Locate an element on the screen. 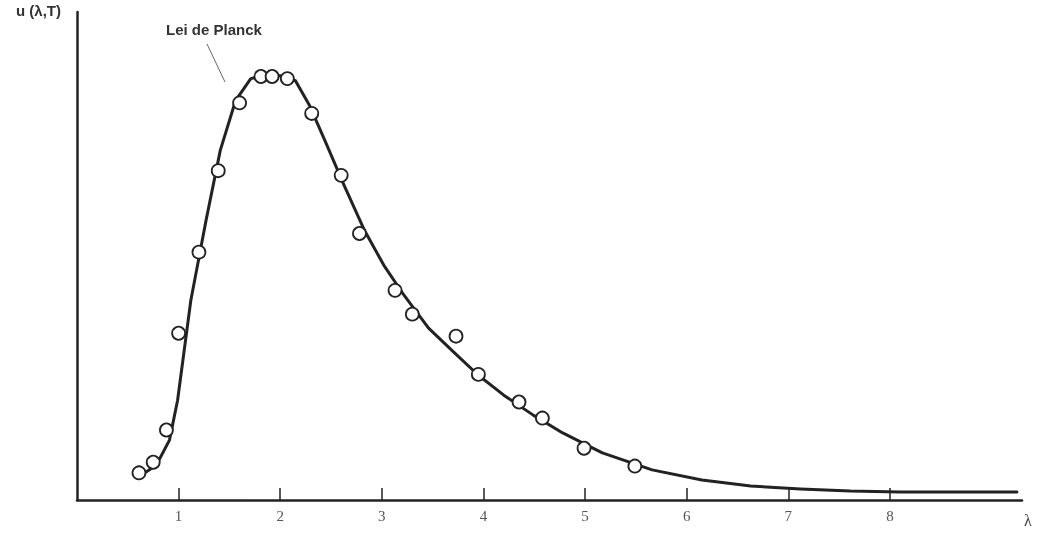  x-tick-label: 6 is located at coordinates (686, 515).